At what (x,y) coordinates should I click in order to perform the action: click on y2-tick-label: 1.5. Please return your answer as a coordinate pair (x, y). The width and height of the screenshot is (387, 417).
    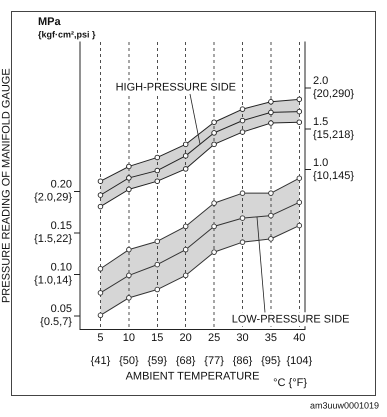
    Looking at the image, I should click on (320, 122).